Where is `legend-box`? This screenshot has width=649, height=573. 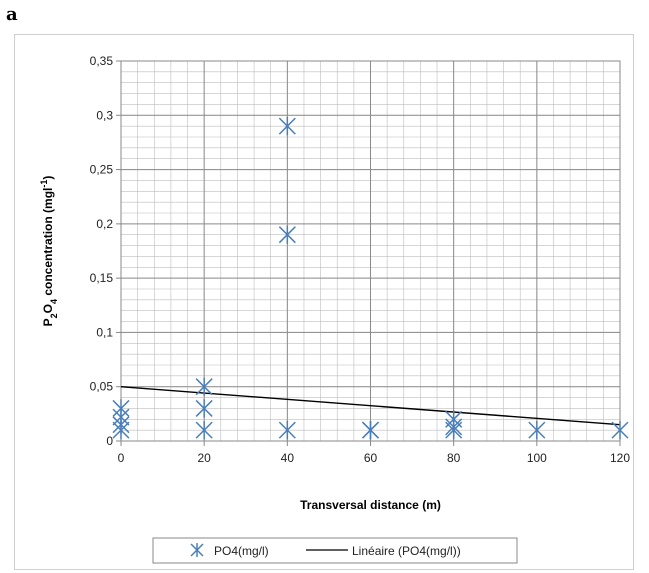 legend-box is located at coordinates (335, 550).